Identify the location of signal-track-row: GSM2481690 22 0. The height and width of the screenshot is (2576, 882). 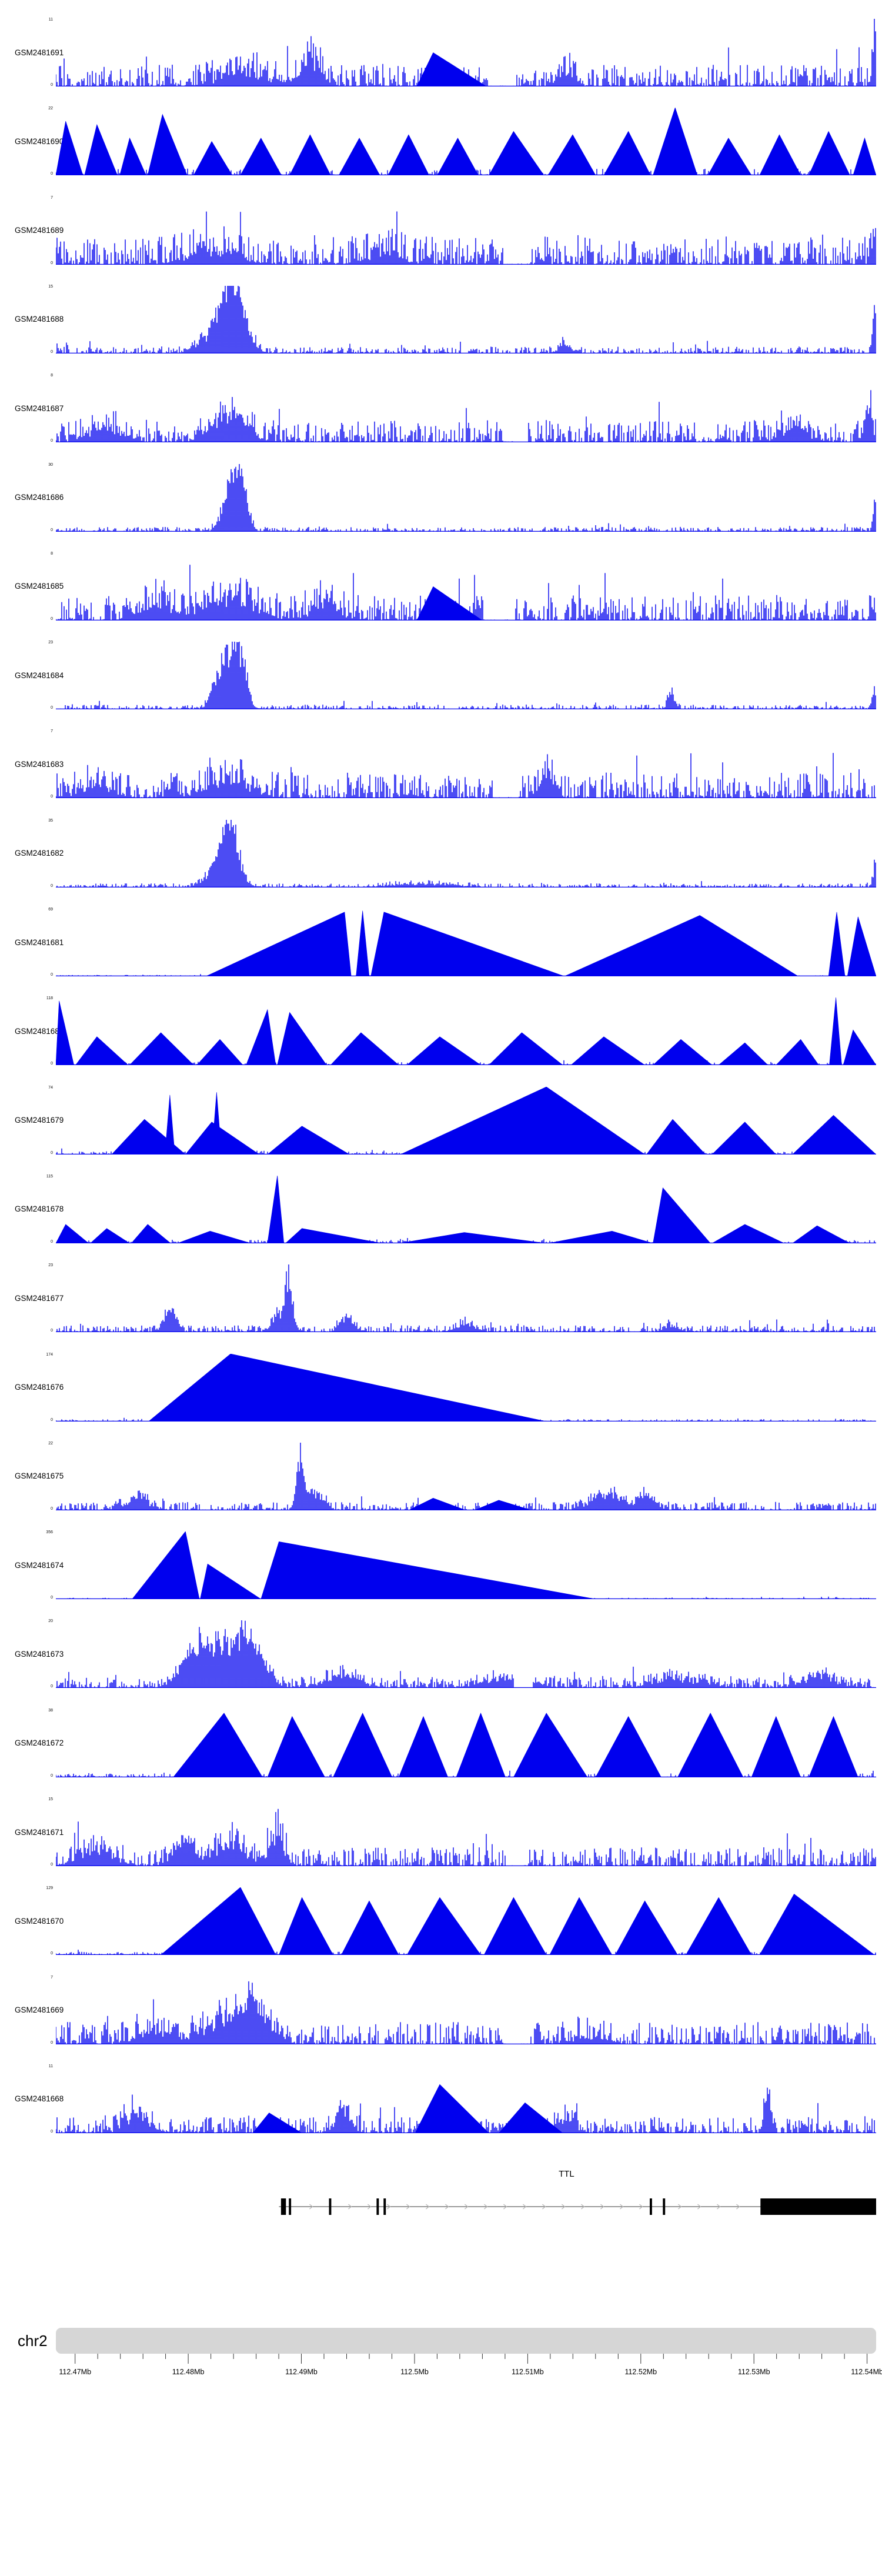
(441, 151).